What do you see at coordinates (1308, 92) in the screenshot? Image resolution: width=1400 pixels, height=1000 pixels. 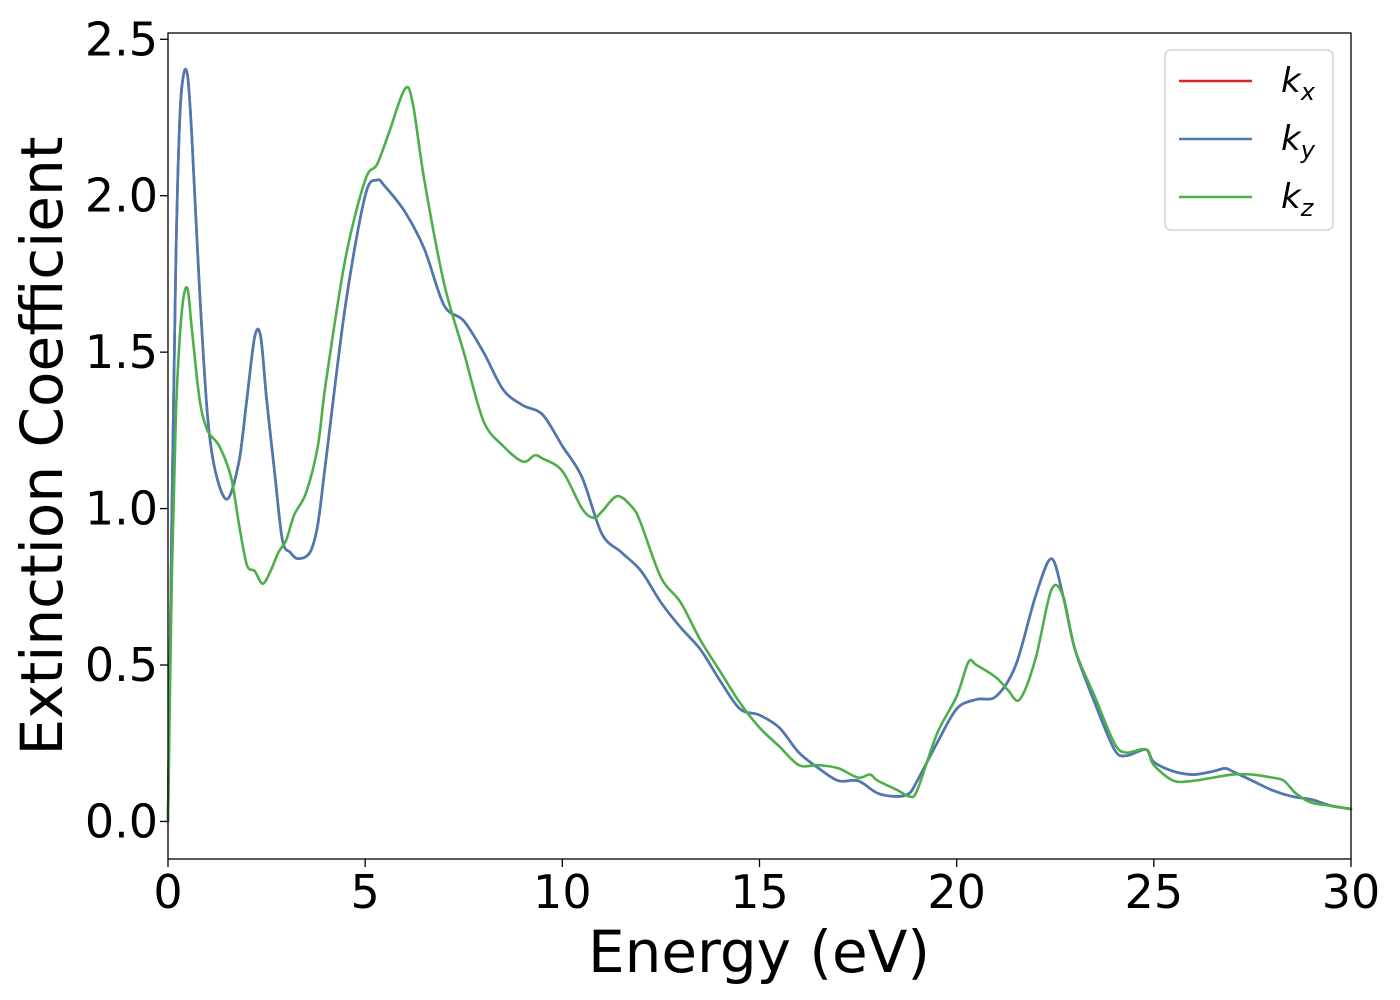 I see `legend-label-subscript: x` at bounding box center [1308, 92].